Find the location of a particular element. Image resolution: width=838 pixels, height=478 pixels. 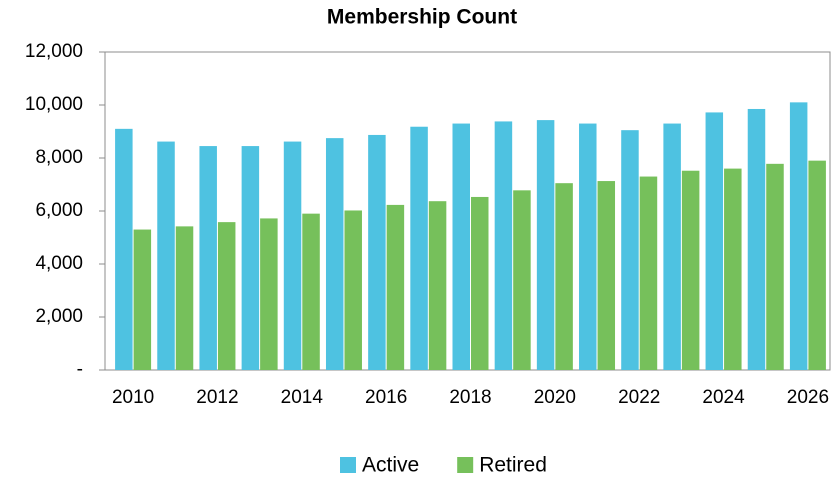

y-tick-label: 12,000 is located at coordinates (54, 51).